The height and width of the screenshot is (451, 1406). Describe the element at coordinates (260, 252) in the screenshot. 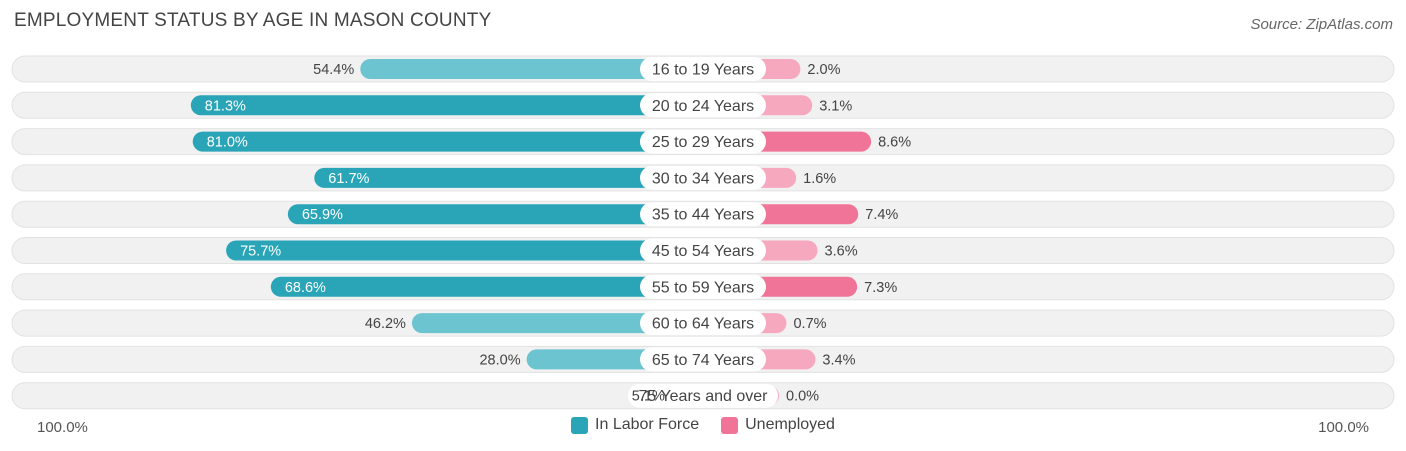

I see `value-label-labor: 75.7%` at that location.